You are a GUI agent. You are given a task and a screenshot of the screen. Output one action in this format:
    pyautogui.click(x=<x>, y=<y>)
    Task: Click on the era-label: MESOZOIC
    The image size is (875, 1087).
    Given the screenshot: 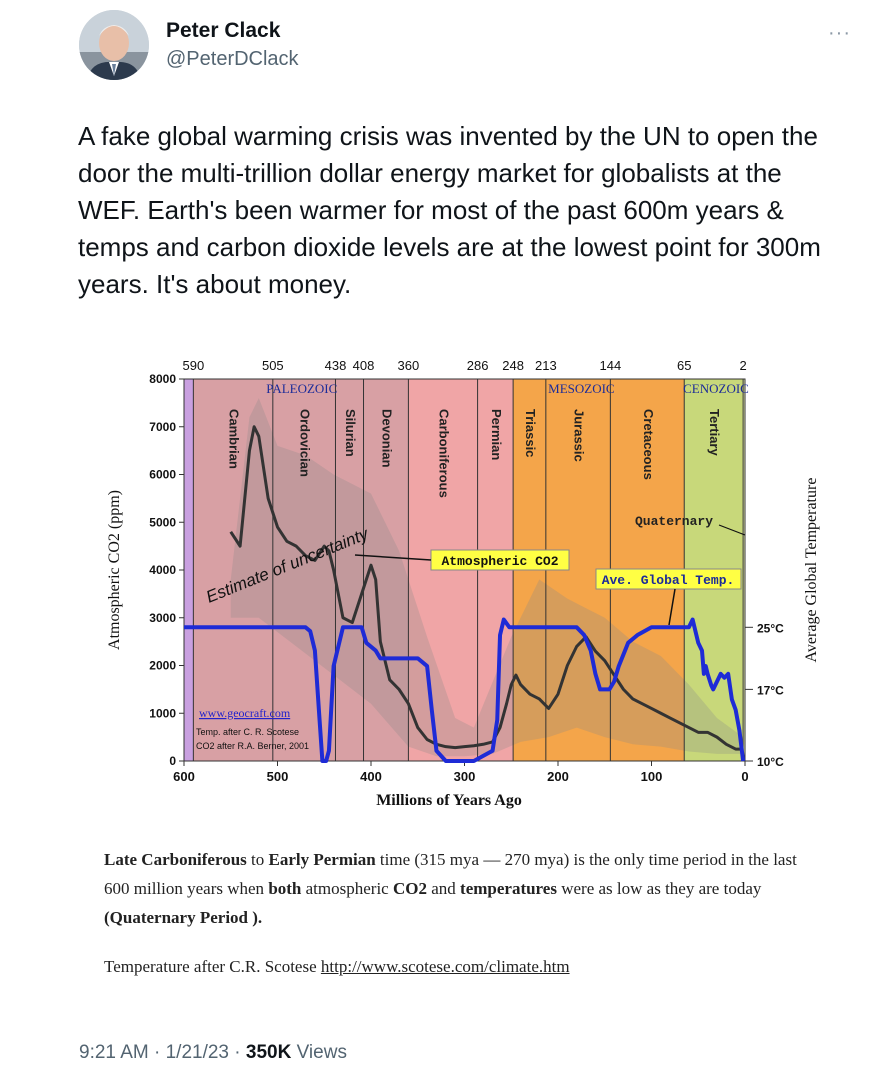 What is the action you would take?
    pyautogui.click(x=581, y=388)
    